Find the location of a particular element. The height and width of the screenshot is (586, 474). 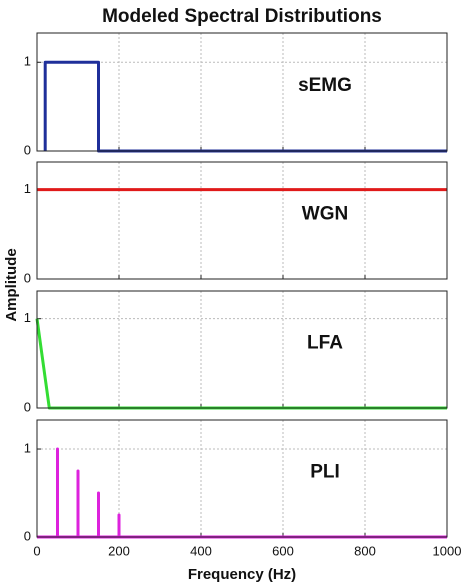

x-tick-label: 800 is located at coordinates (365, 550).